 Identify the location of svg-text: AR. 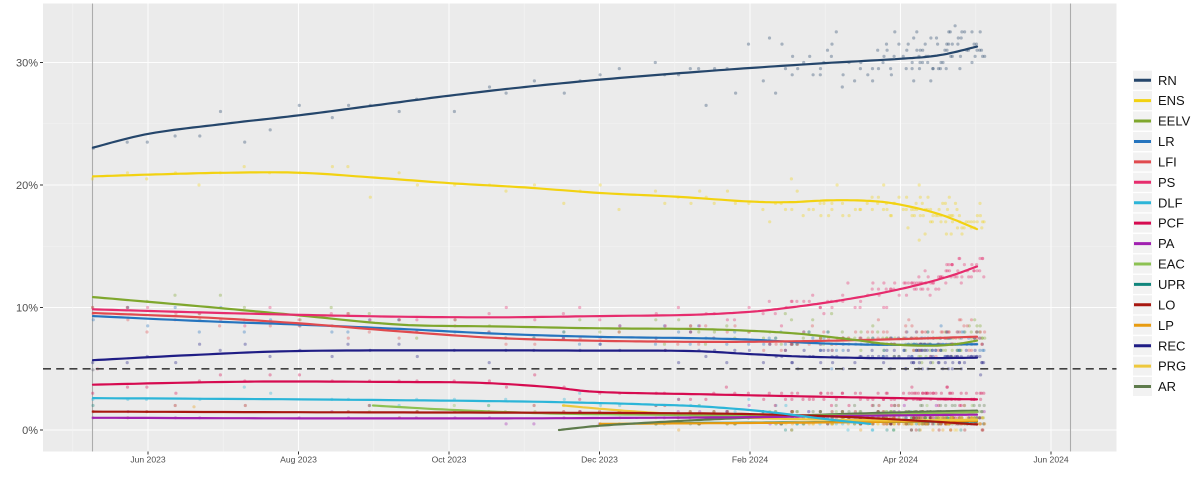
(1167, 386).